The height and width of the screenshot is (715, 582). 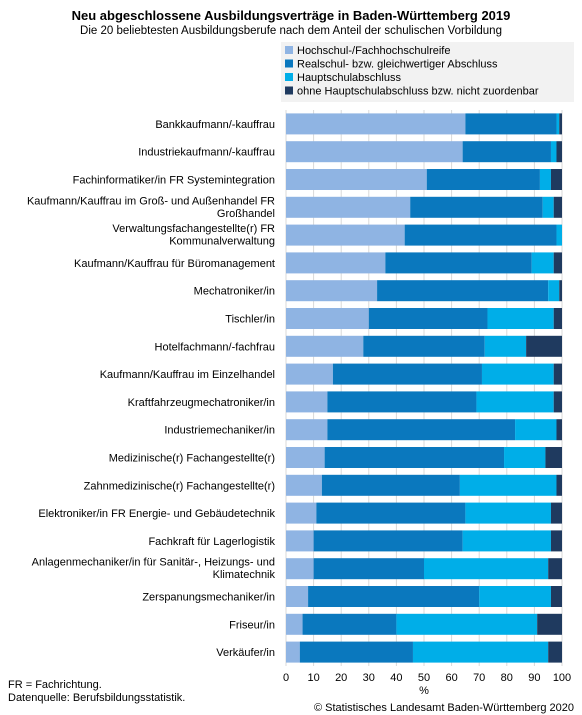 I want to click on legend-background, so click(x=427, y=72).